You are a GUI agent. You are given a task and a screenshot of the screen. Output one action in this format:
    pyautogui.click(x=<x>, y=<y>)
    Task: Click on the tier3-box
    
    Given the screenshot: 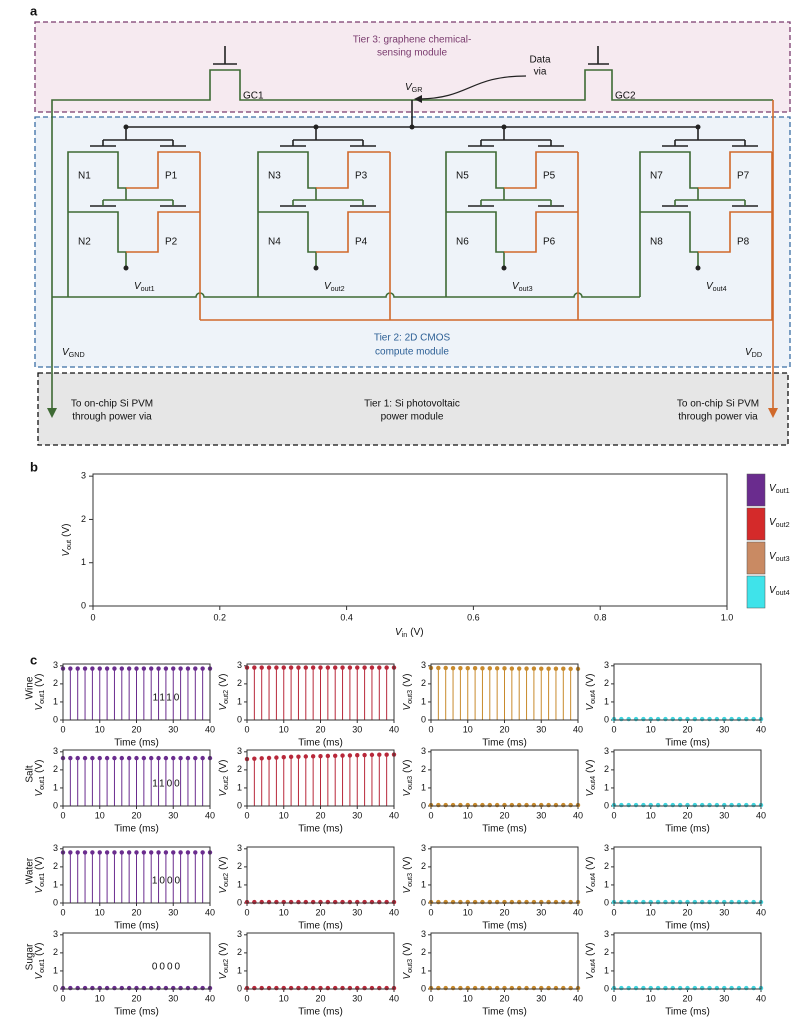 What is the action you would take?
    pyautogui.click(x=412, y=67)
    